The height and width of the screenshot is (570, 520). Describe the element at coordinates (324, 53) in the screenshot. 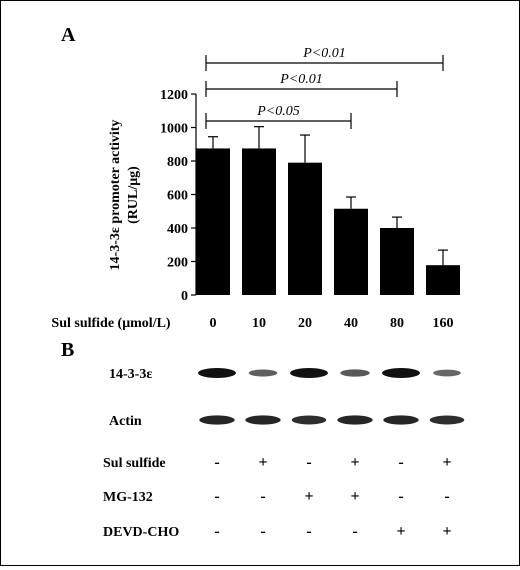

I see `sig-label-1: P<0.01` at that location.